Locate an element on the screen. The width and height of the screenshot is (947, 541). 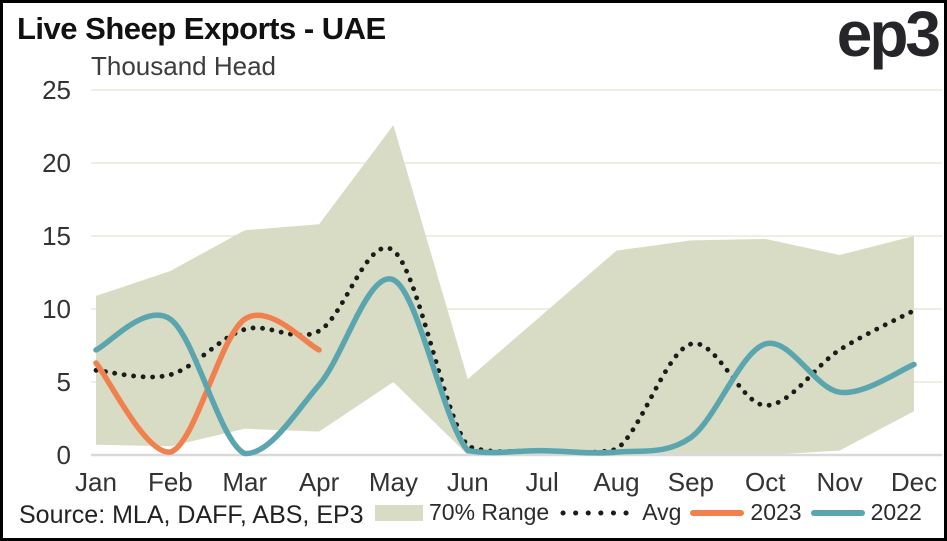
x-tick-label: May is located at coordinates (393, 482).